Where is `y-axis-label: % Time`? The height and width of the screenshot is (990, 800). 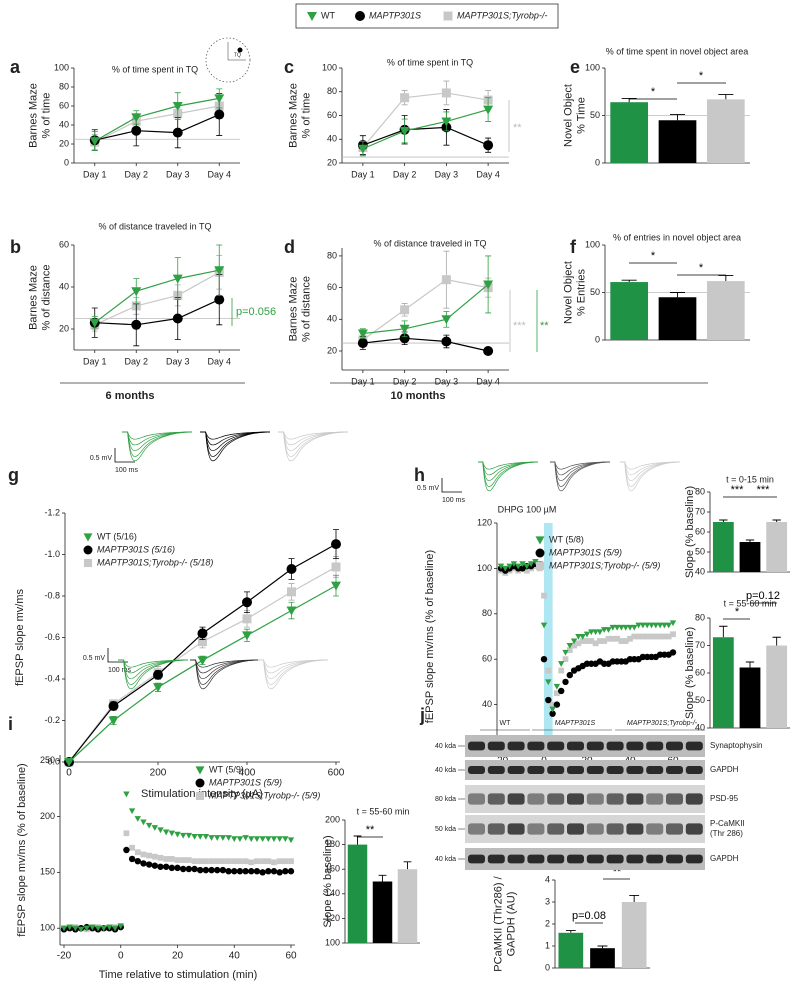 y-axis-label: % Time is located at coordinates (581, 115).